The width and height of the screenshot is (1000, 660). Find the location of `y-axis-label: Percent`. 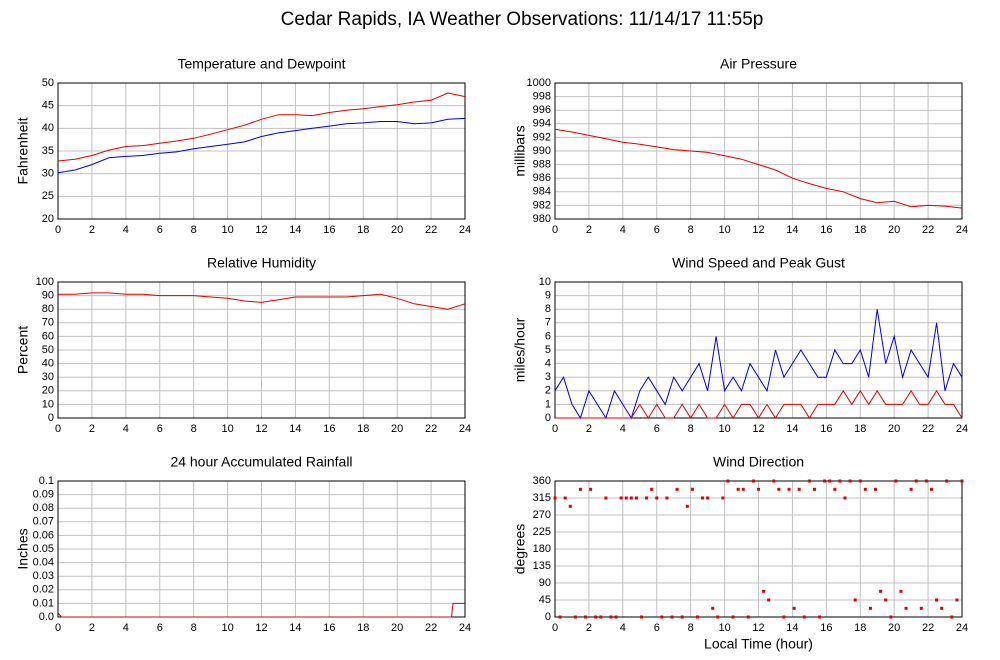

y-axis-label: Percent is located at coordinates (23, 350).